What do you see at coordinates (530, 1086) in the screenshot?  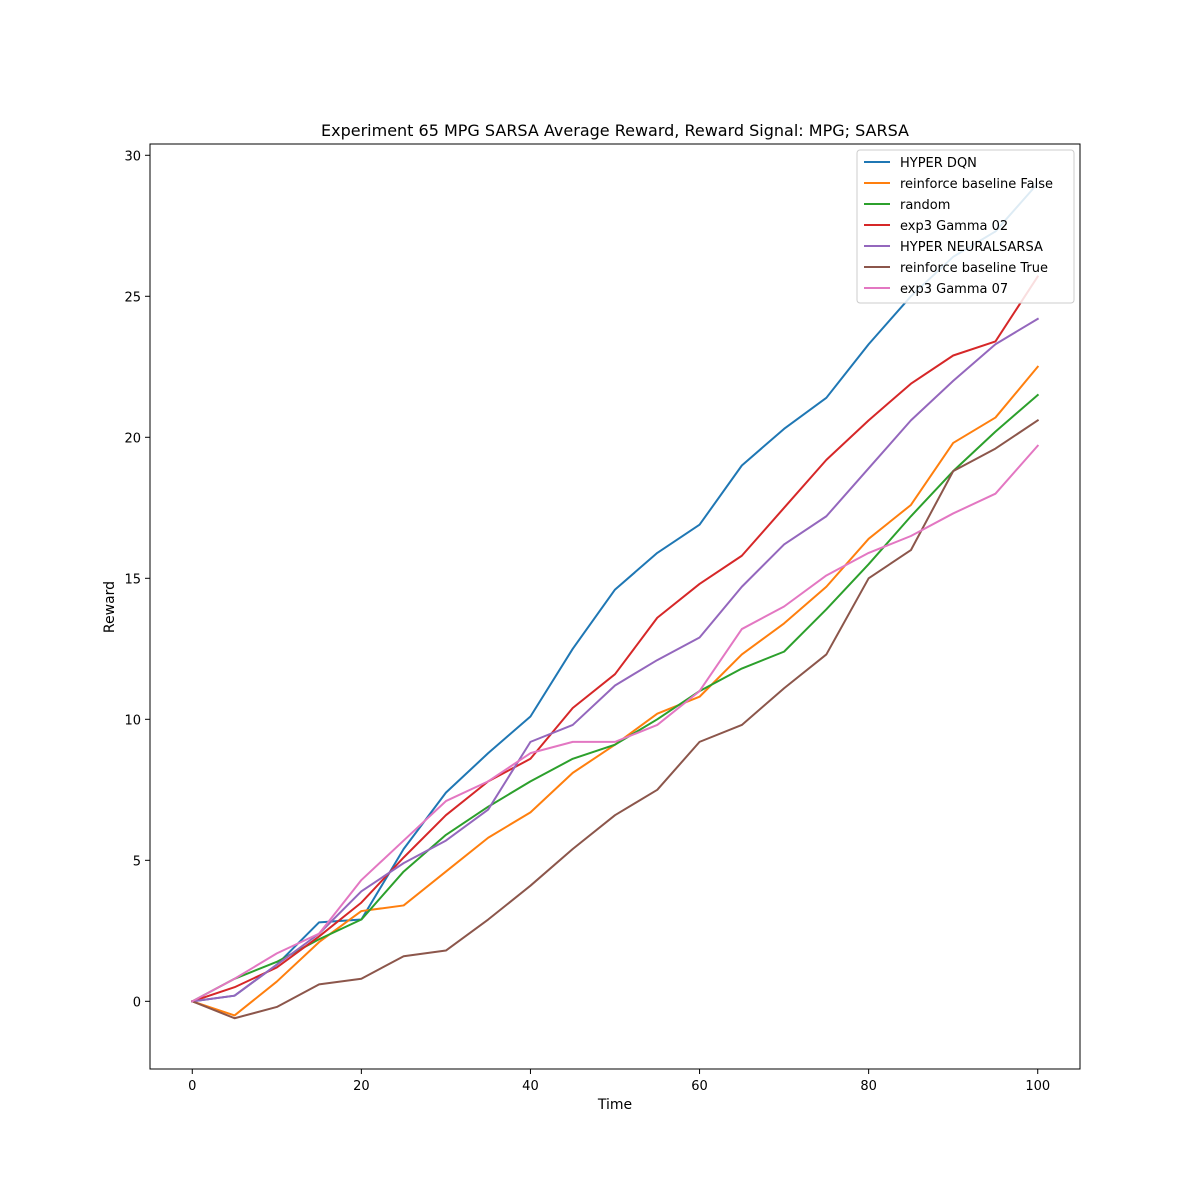 I see `x-tick-label: 40` at bounding box center [530, 1086].